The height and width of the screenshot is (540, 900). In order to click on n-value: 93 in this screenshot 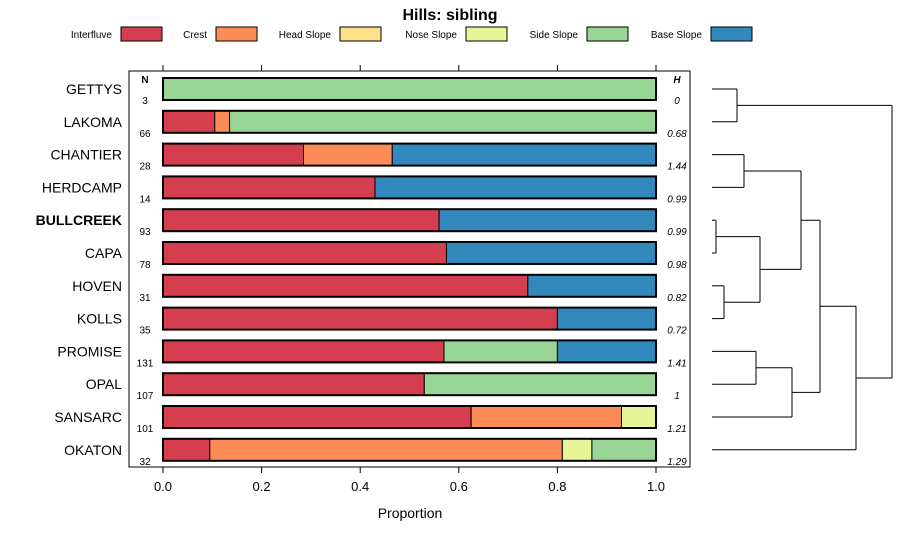, I will do `click(145, 232)`.